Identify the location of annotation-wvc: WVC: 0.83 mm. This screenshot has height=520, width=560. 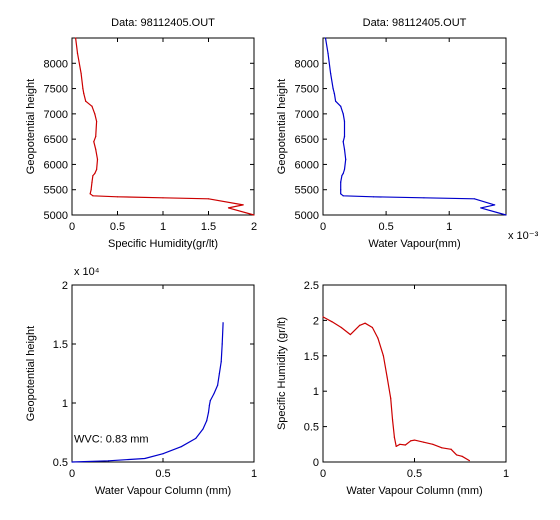
(111, 439).